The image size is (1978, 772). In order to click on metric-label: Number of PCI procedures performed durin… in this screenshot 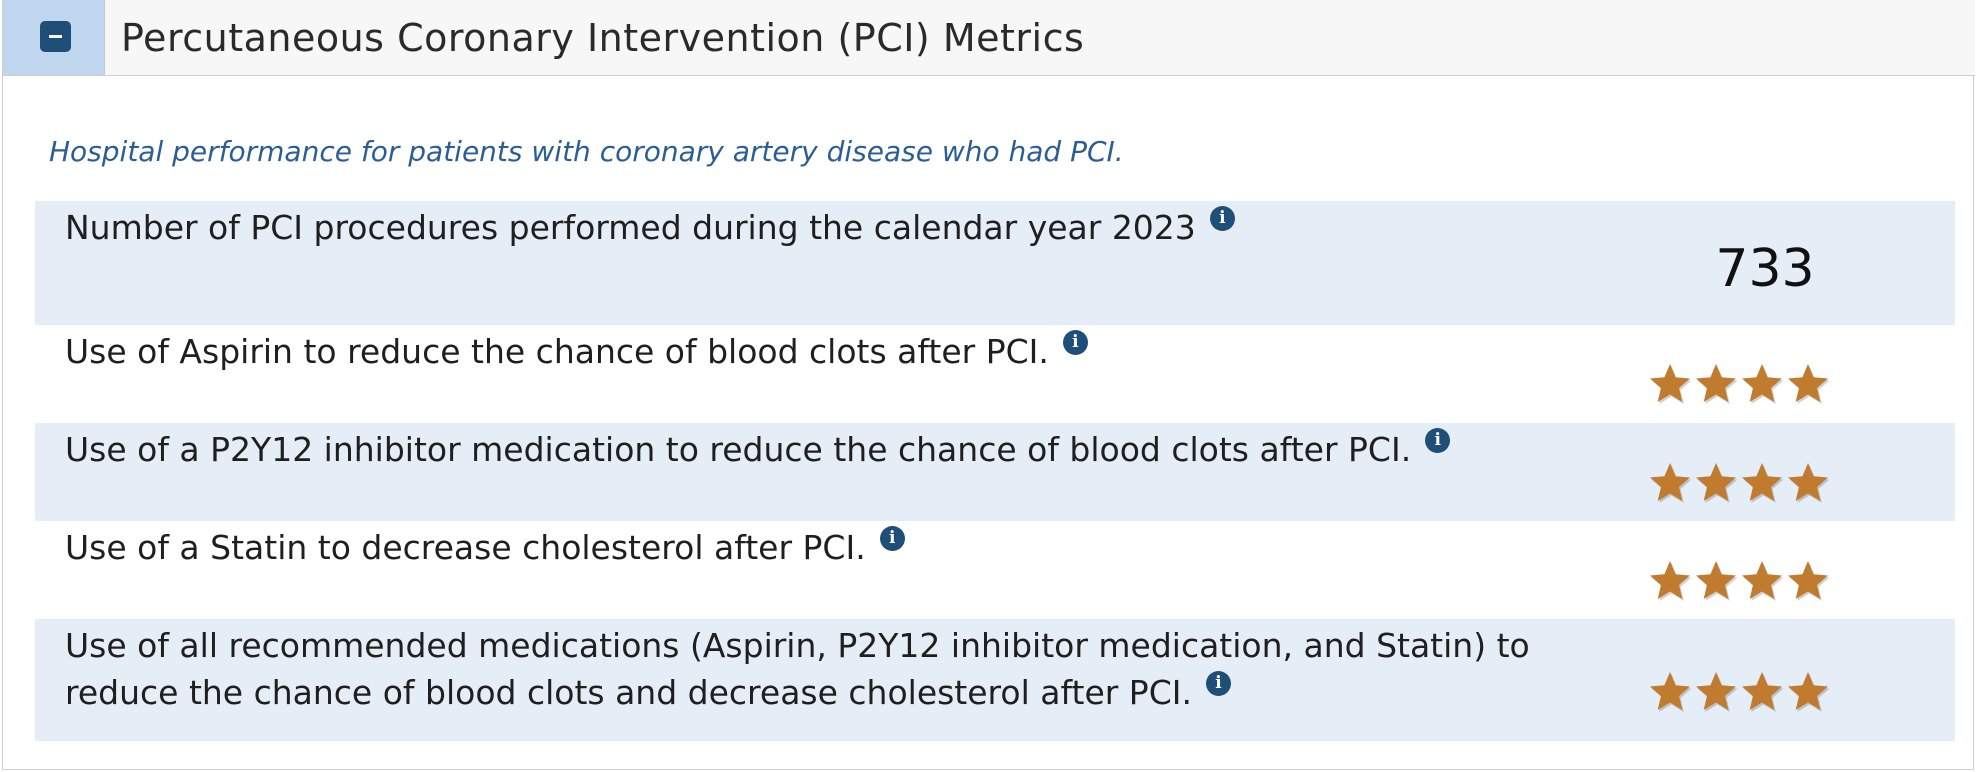, I will do `click(805, 227)`.